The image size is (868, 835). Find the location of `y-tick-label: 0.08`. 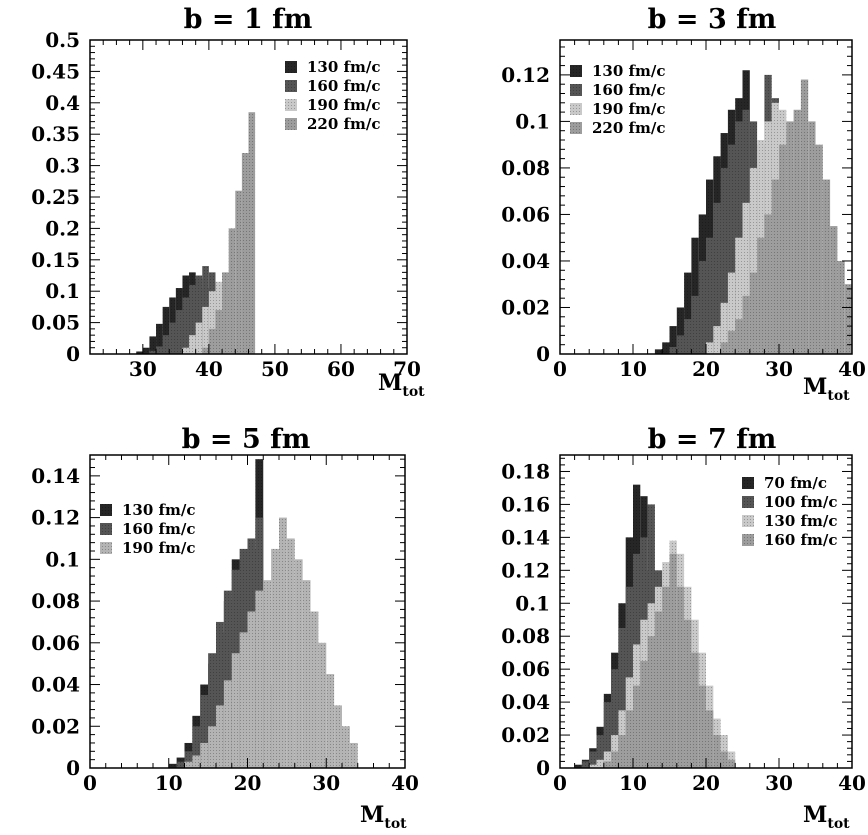

y-tick-label: 0.08 is located at coordinates (525, 168).